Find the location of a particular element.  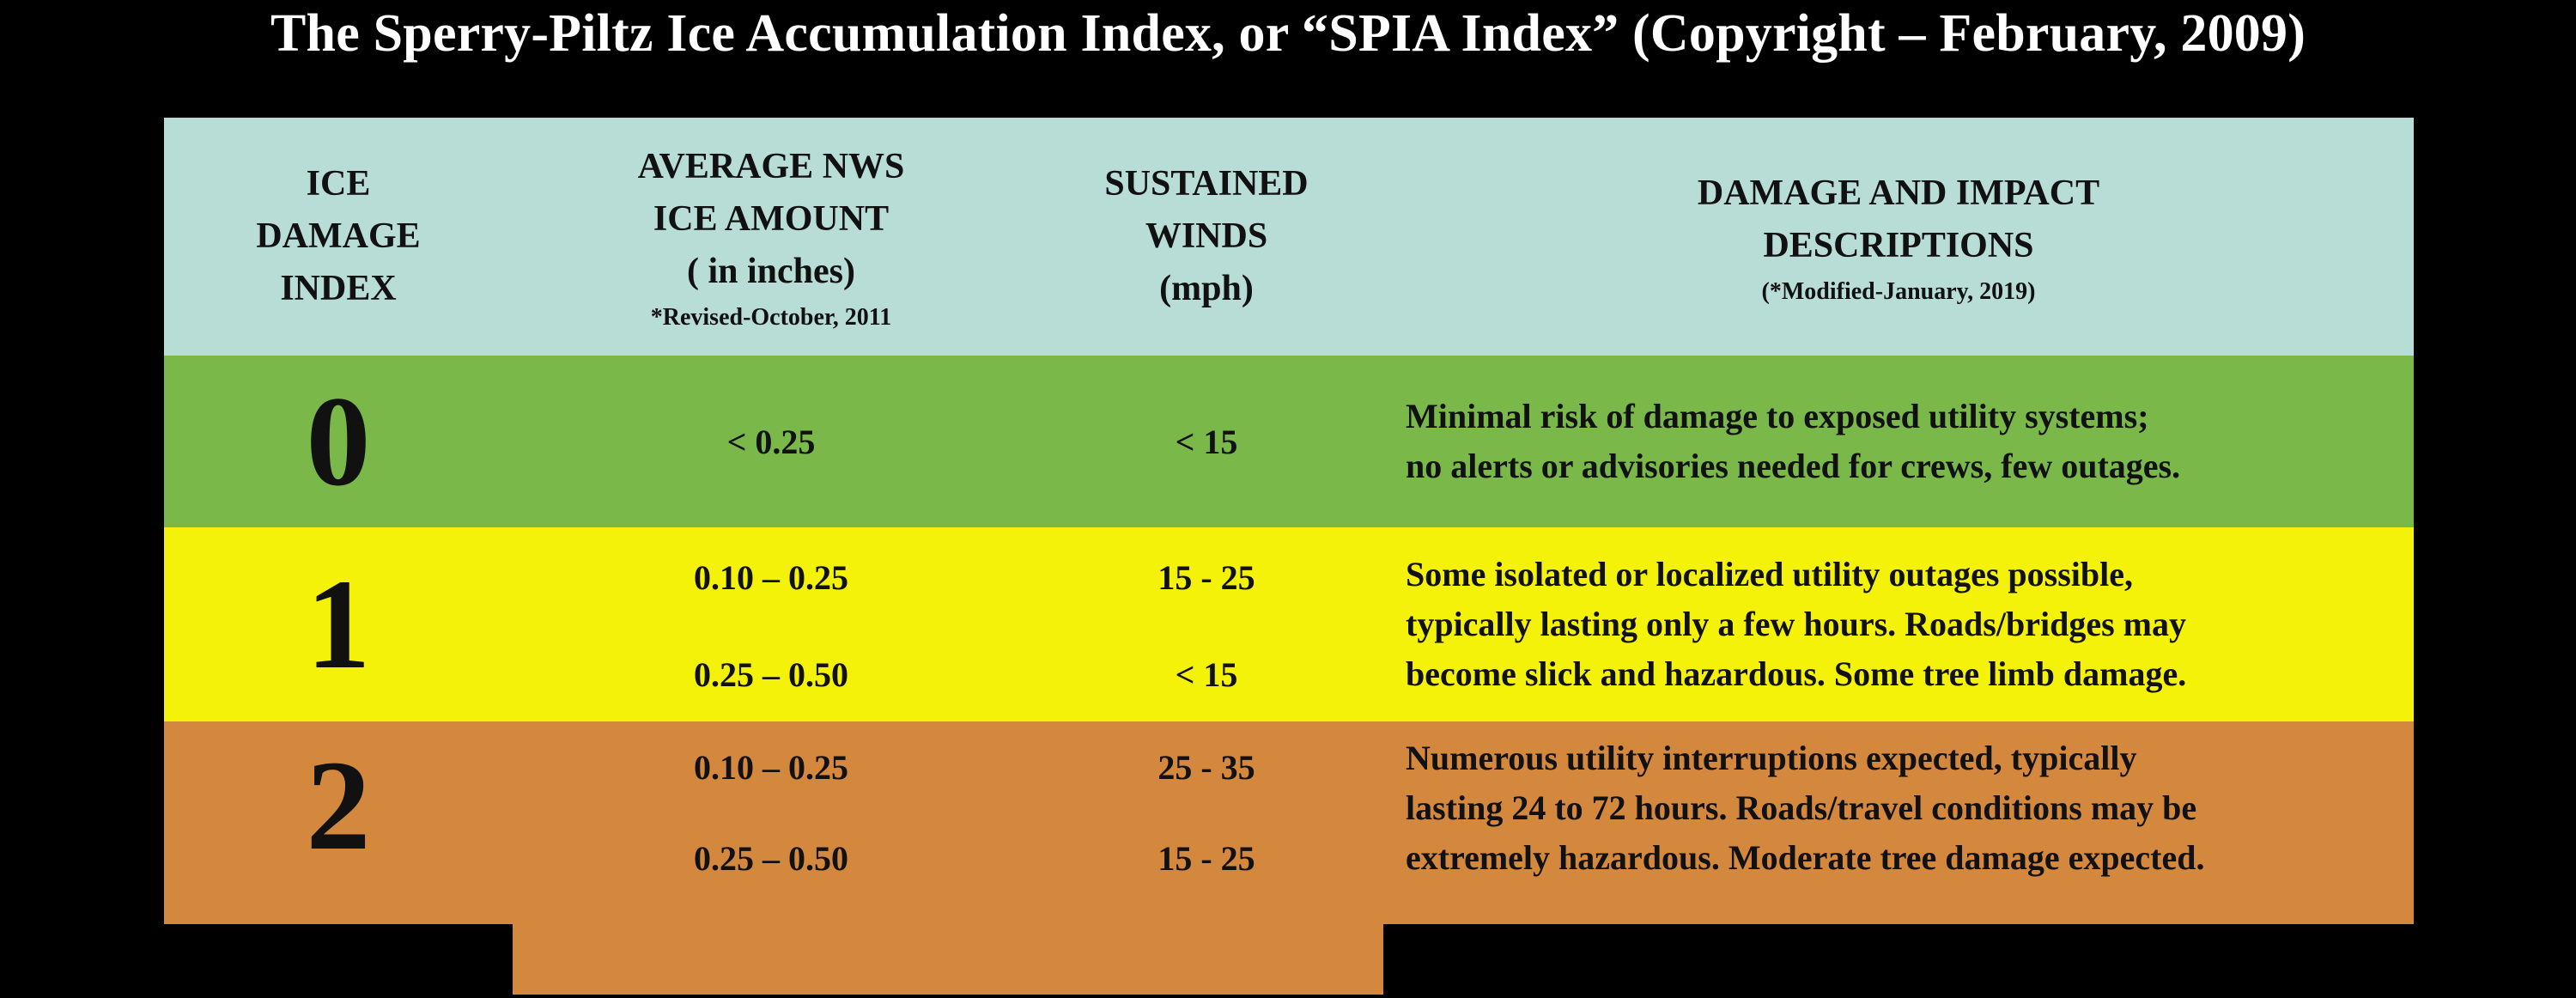

header-note: *Revised-October, 2011 is located at coordinates (771, 318).